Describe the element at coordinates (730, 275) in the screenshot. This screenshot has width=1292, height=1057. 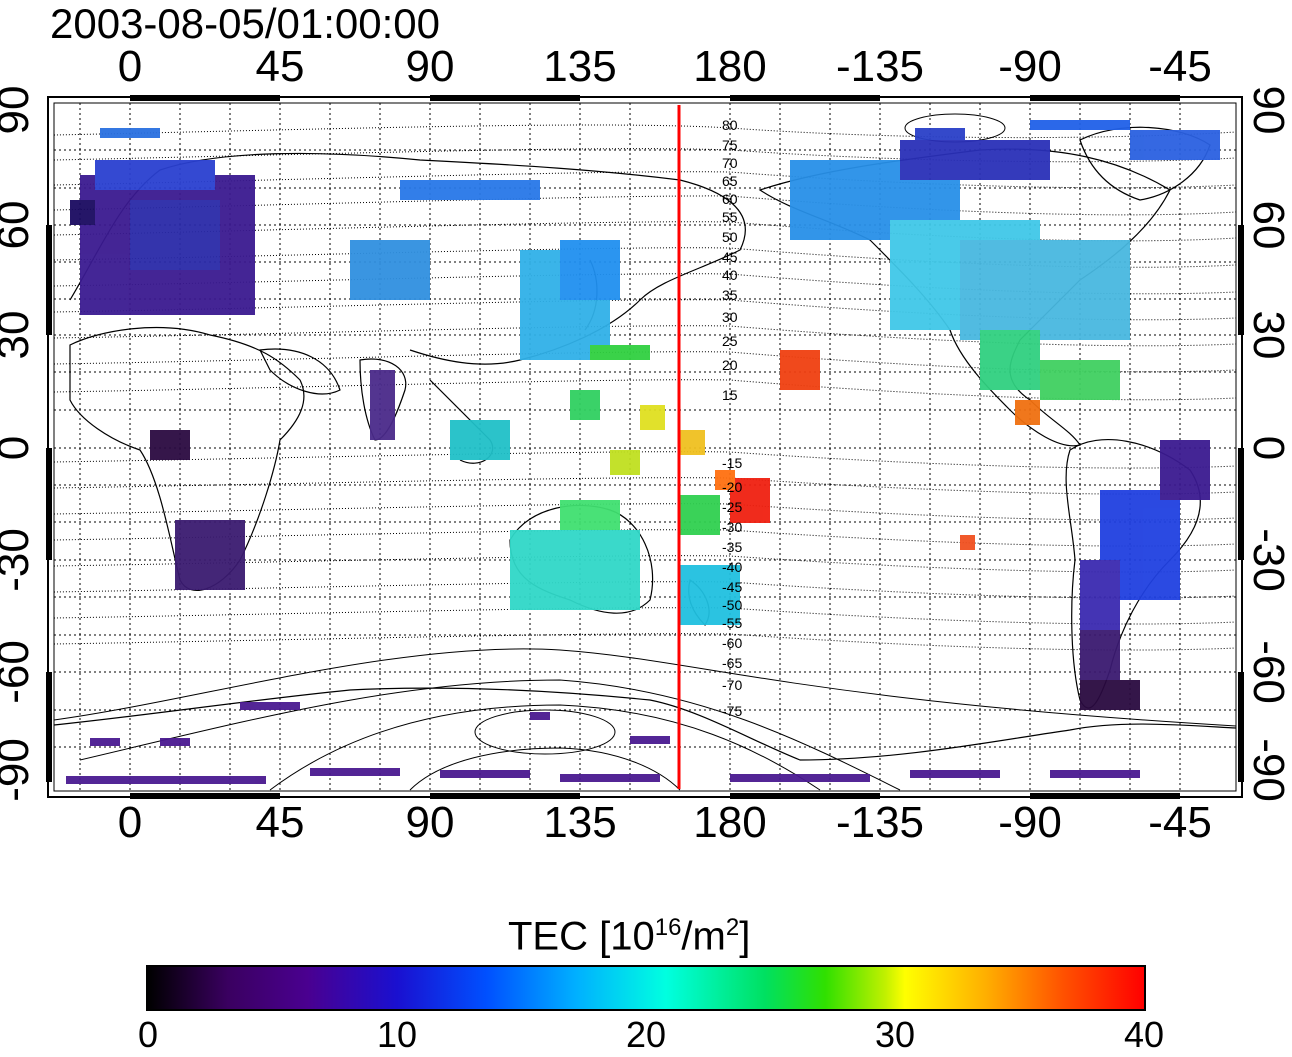
I see `contour-label: 40` at that location.